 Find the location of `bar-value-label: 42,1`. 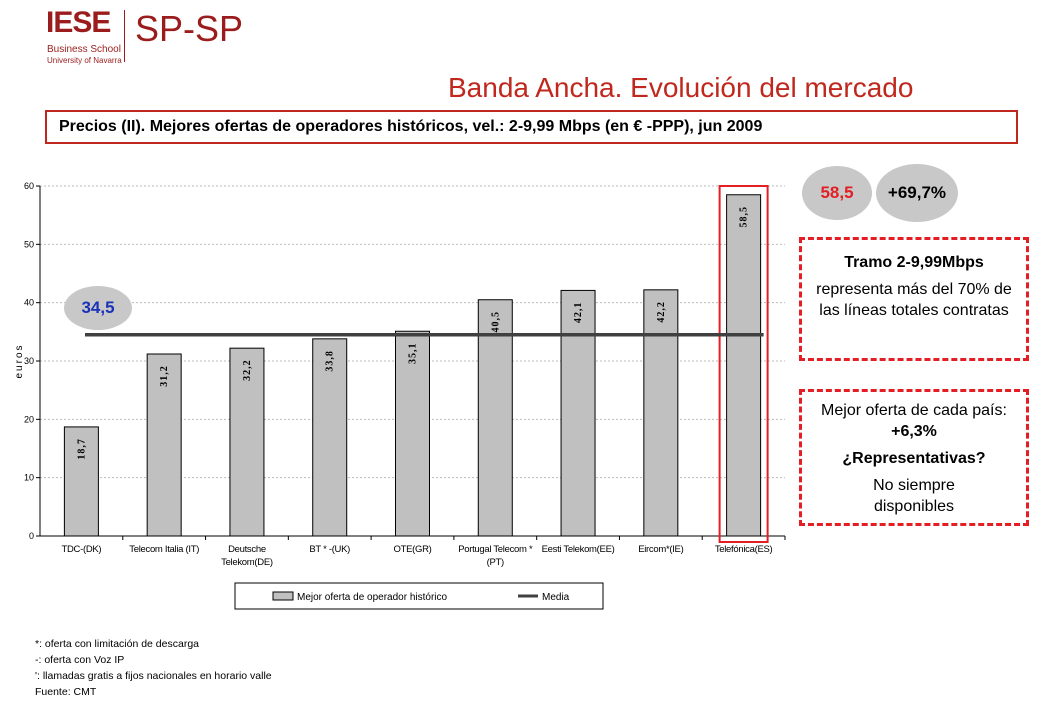

bar-value-label: 42,1 is located at coordinates (578, 313).